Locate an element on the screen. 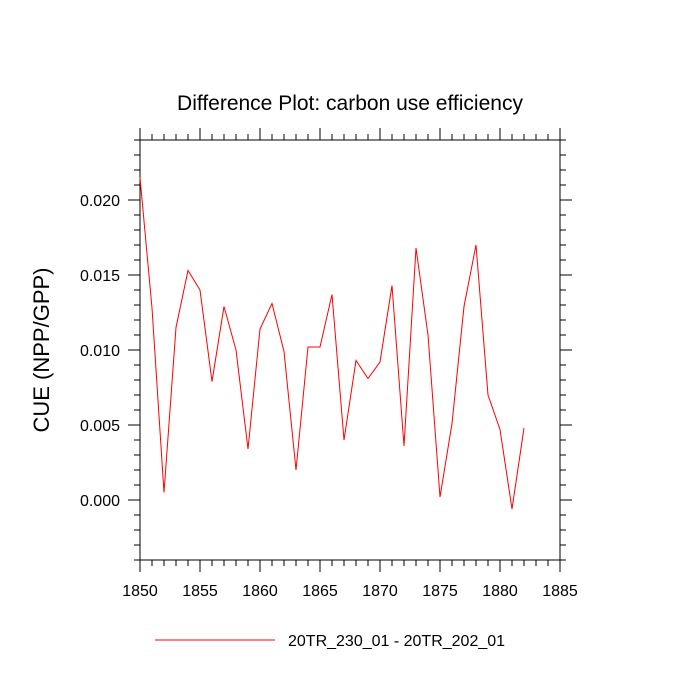 Image resolution: width=700 pixels, height=700 pixels. y-tick-label: 0.015 is located at coordinates (100, 276).